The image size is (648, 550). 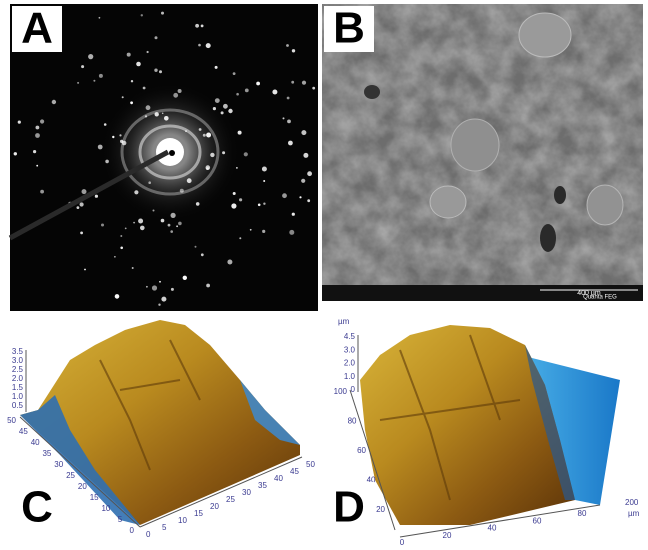 I want to click on axis-tick-label: 15, so click(x=94, y=497).